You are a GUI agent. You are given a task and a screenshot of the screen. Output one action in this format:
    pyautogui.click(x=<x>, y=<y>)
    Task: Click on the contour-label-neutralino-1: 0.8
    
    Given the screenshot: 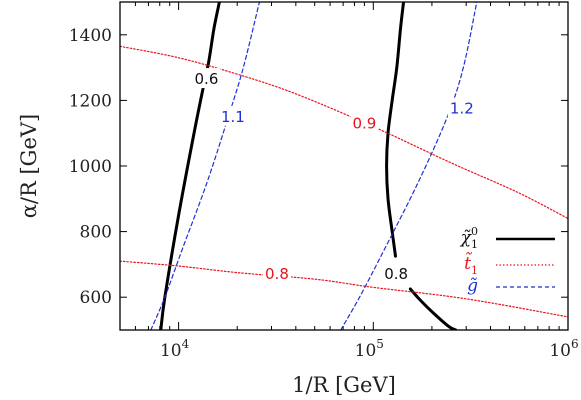 What is the action you would take?
    pyautogui.click(x=396, y=274)
    